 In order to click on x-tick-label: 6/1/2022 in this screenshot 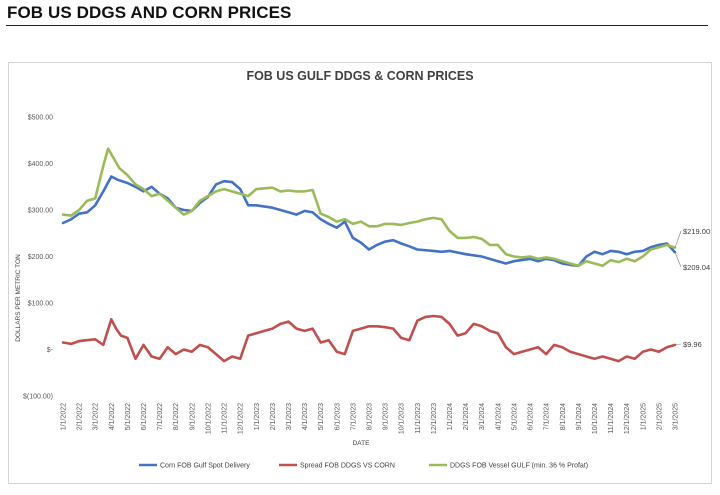, I will do `click(144, 416)`.